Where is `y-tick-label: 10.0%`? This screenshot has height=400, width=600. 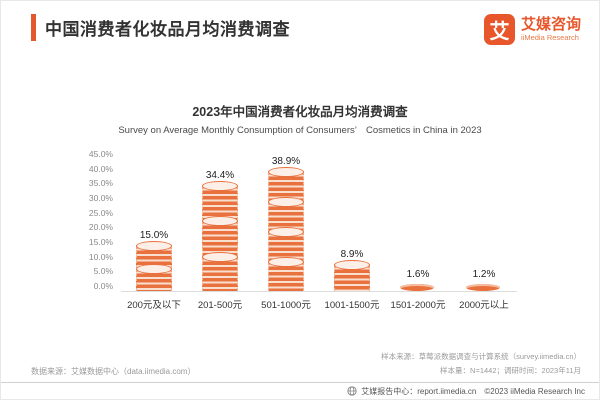
y-tick-label: 10.0% is located at coordinates (100, 256).